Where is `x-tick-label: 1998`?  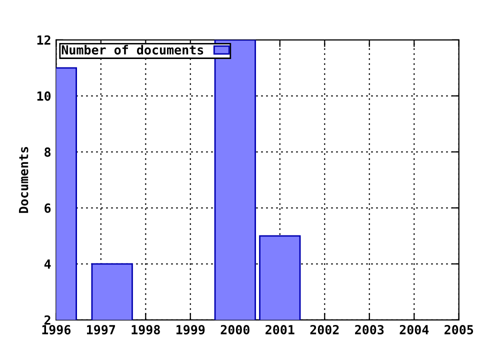
x-tick-label: 1998 is located at coordinates (146, 329).